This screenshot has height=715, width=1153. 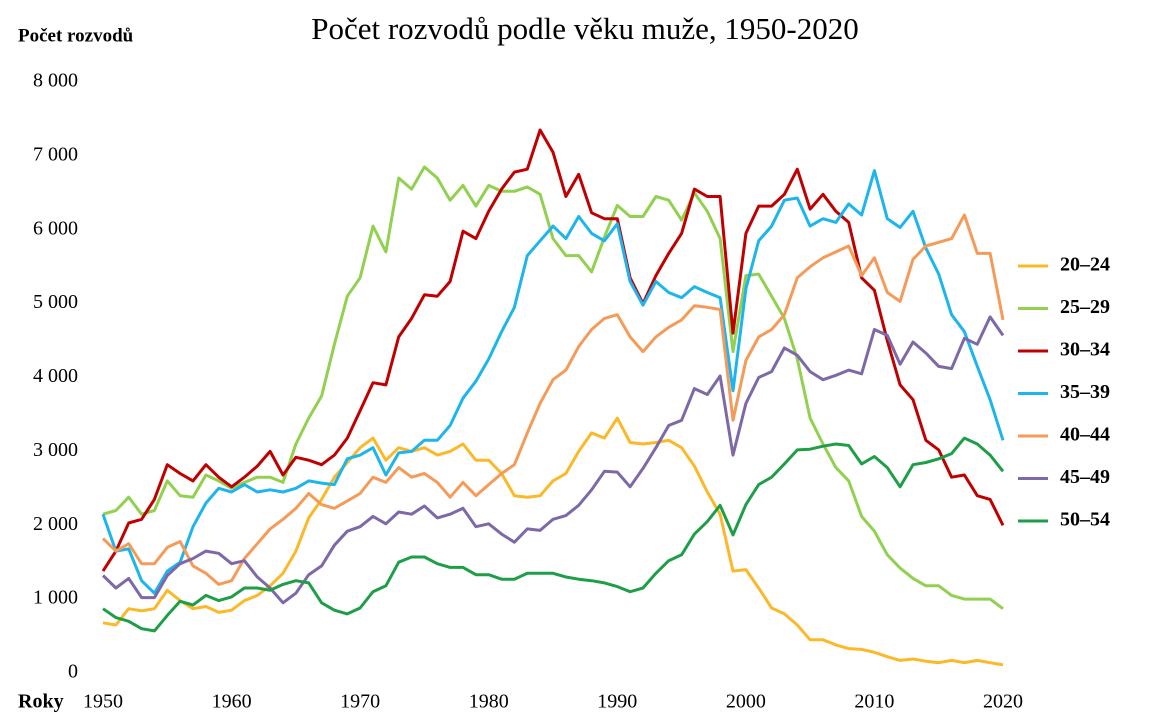 What do you see at coordinates (874, 702) in the screenshot?
I see `x-tick-label: 2010` at bounding box center [874, 702].